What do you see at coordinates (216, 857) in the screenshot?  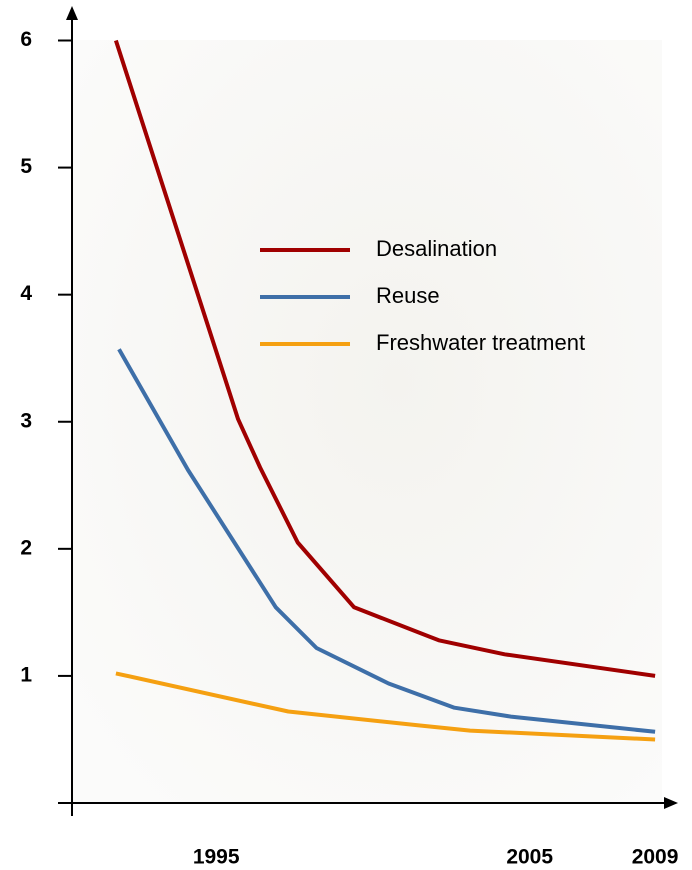 I see `x-tick-label: 1995` at bounding box center [216, 857].